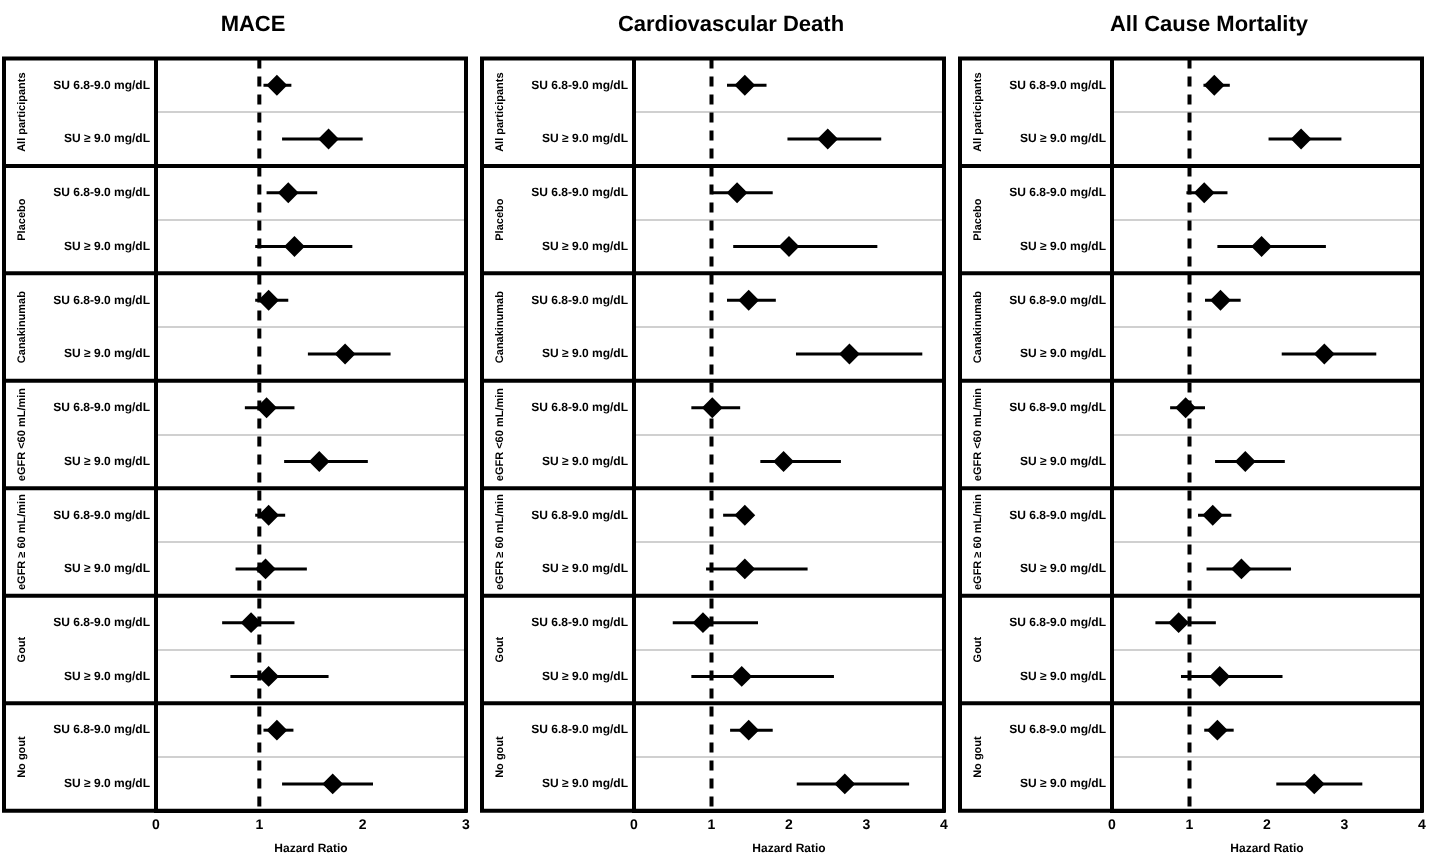  Describe the element at coordinates (253, 25) in the screenshot. I see `chart-title: MACE` at that location.